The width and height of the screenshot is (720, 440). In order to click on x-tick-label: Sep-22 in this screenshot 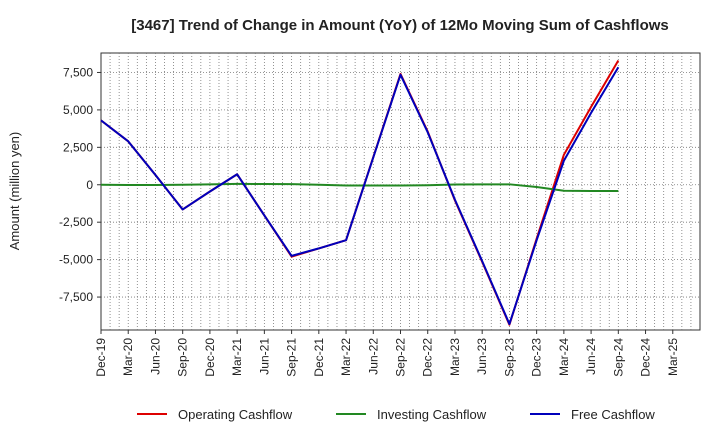, I will do `click(401, 357)`.